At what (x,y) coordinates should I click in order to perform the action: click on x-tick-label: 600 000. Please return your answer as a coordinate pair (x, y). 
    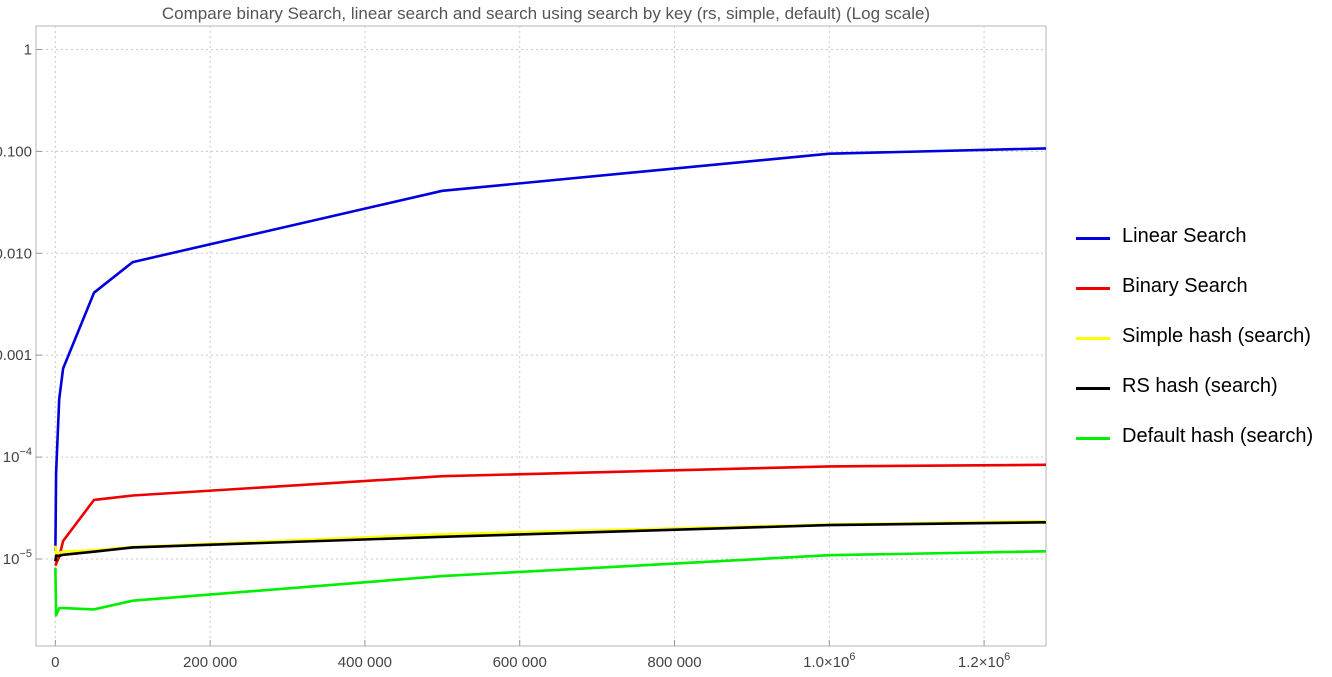
    Looking at the image, I should click on (520, 662).